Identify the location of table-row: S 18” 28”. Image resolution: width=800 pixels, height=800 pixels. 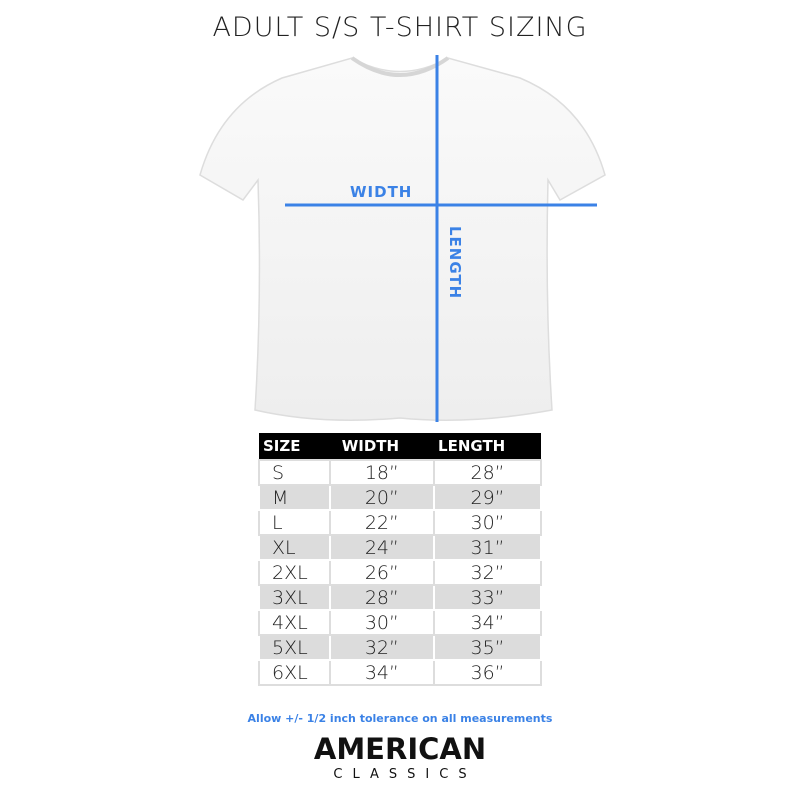
(400, 472).